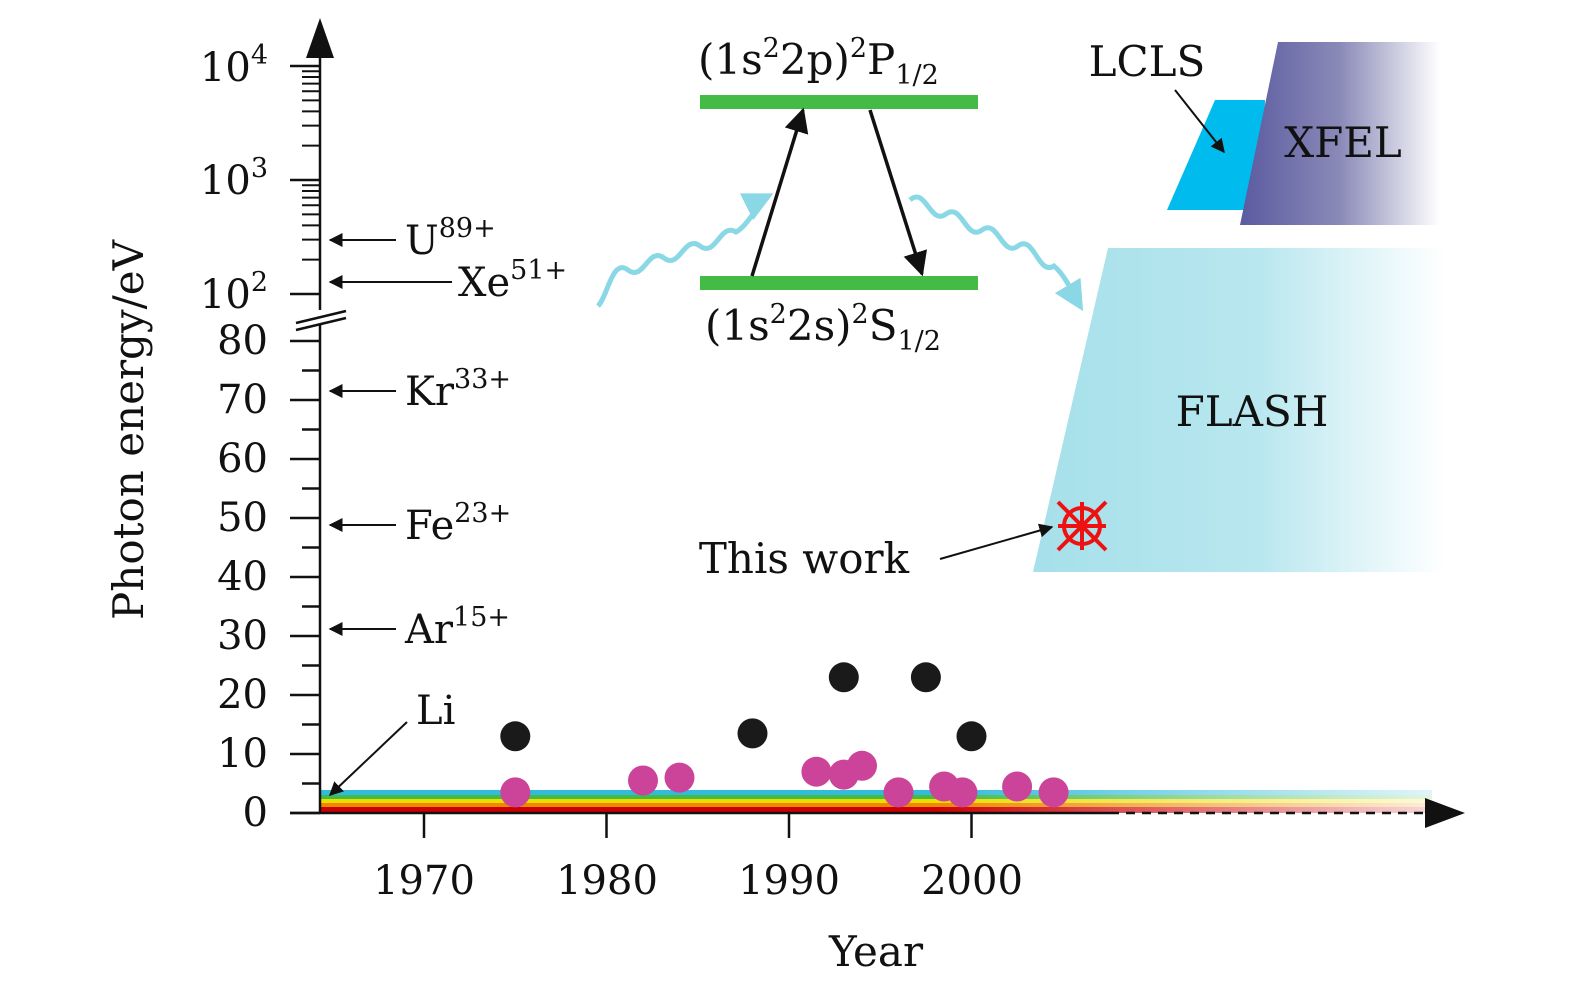 The image size is (1575, 999). I want to click on this-work-pointer-arrow, so click(996, 541).